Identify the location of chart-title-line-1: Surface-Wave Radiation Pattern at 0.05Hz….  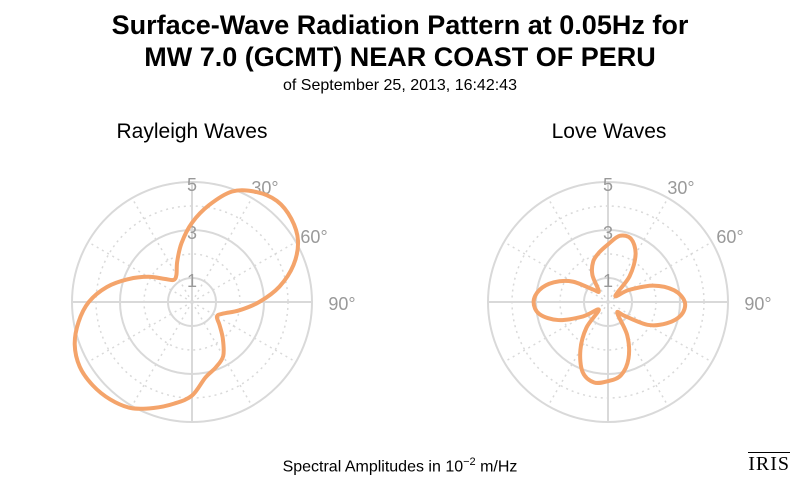
(400, 25).